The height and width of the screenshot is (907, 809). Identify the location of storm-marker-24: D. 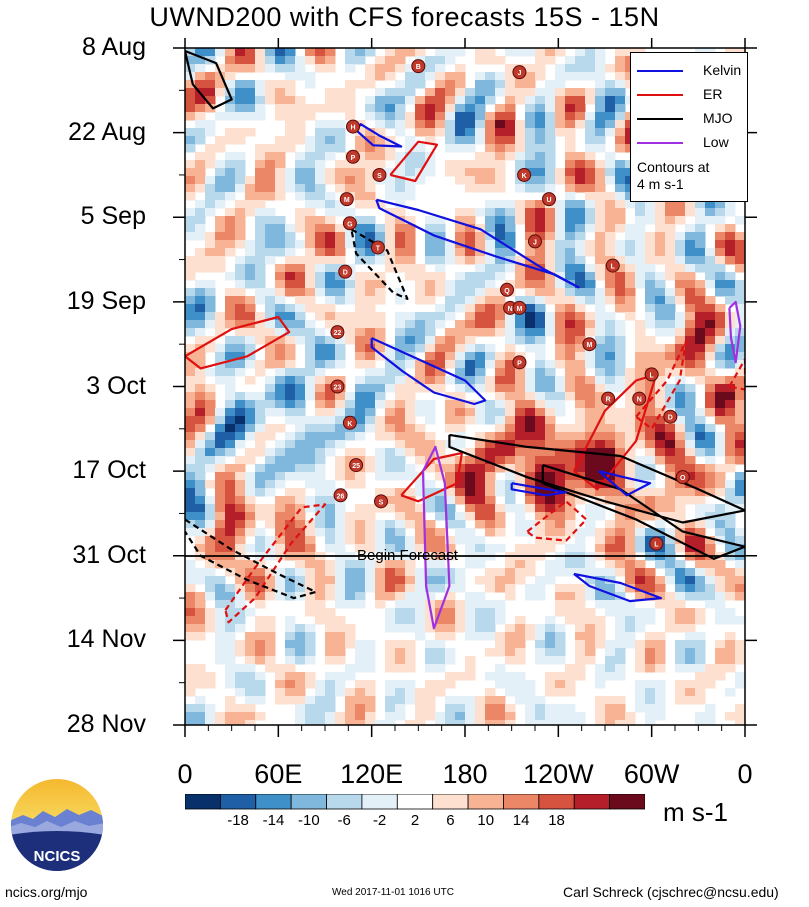
(670, 416).